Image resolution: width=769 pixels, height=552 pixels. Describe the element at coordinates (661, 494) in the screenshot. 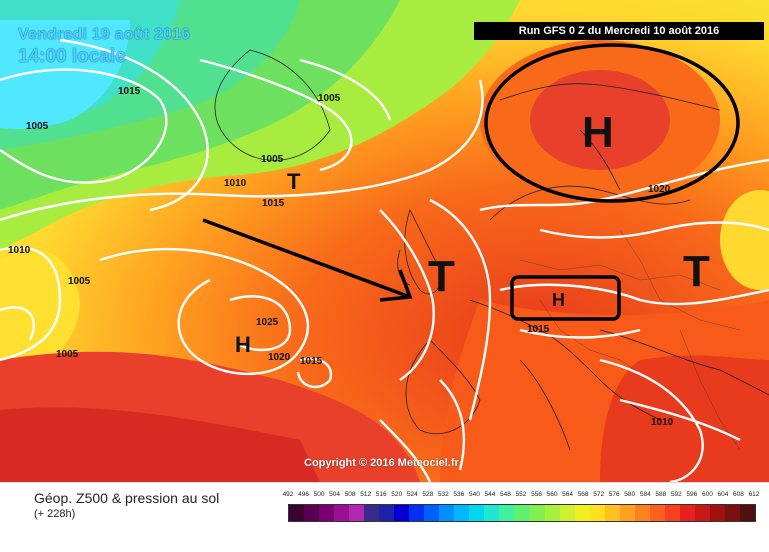

I see `scale-tick-label: 588` at that location.